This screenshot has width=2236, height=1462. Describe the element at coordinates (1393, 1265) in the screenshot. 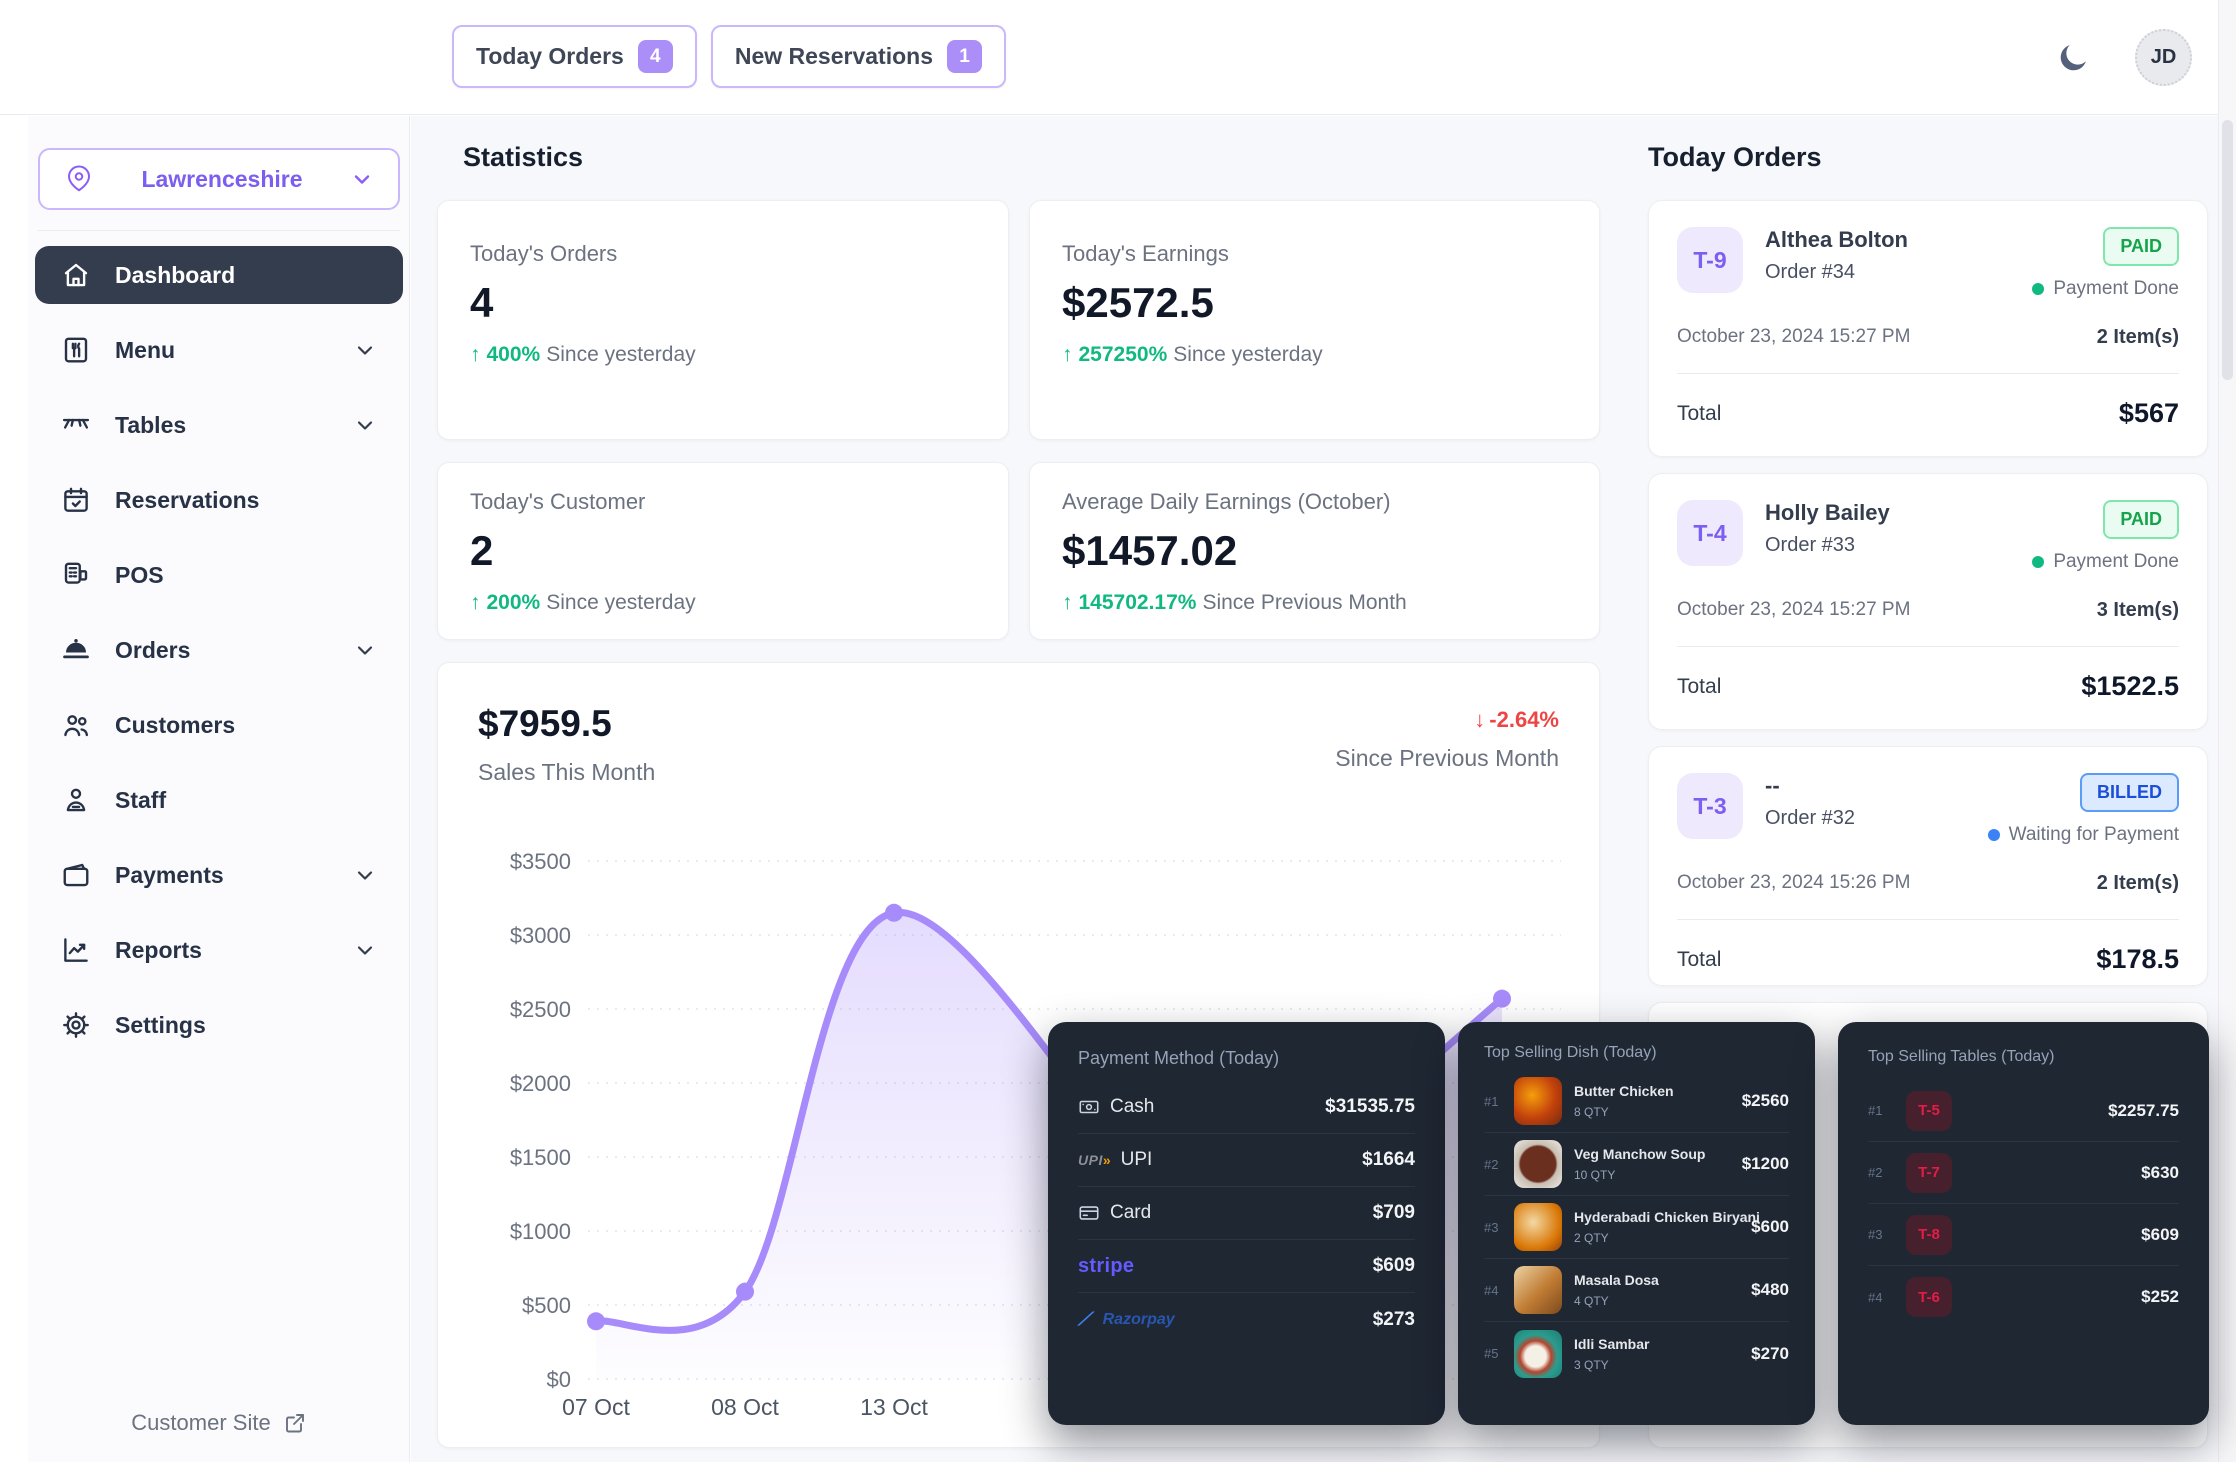

I see `payment-amount: $609` at that location.